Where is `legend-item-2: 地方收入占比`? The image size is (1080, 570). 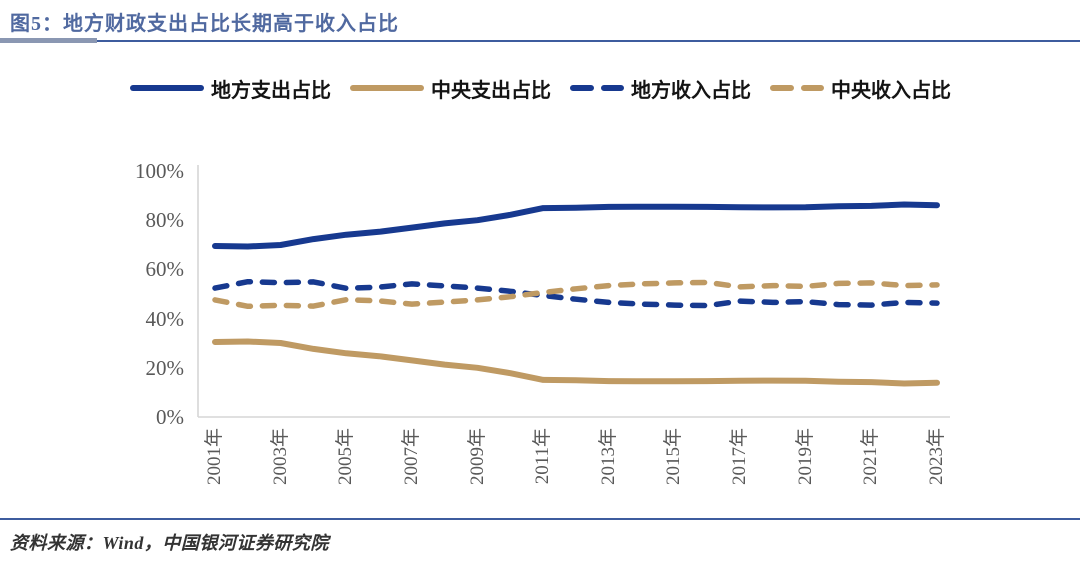 legend-item-2: 地方收入占比 is located at coordinates (660, 88).